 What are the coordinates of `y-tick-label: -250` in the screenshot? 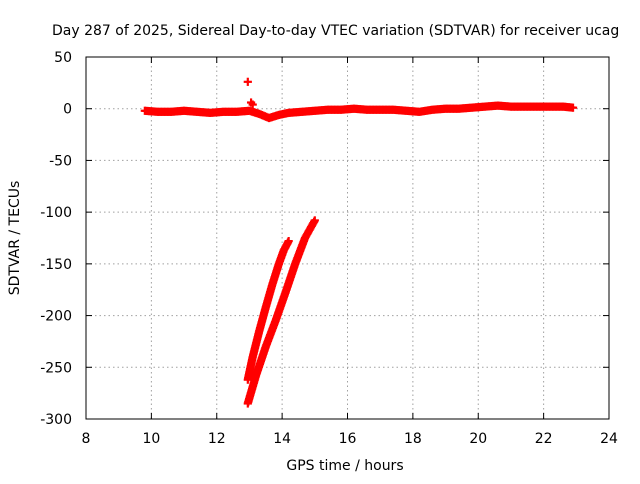 It's located at (56, 368).